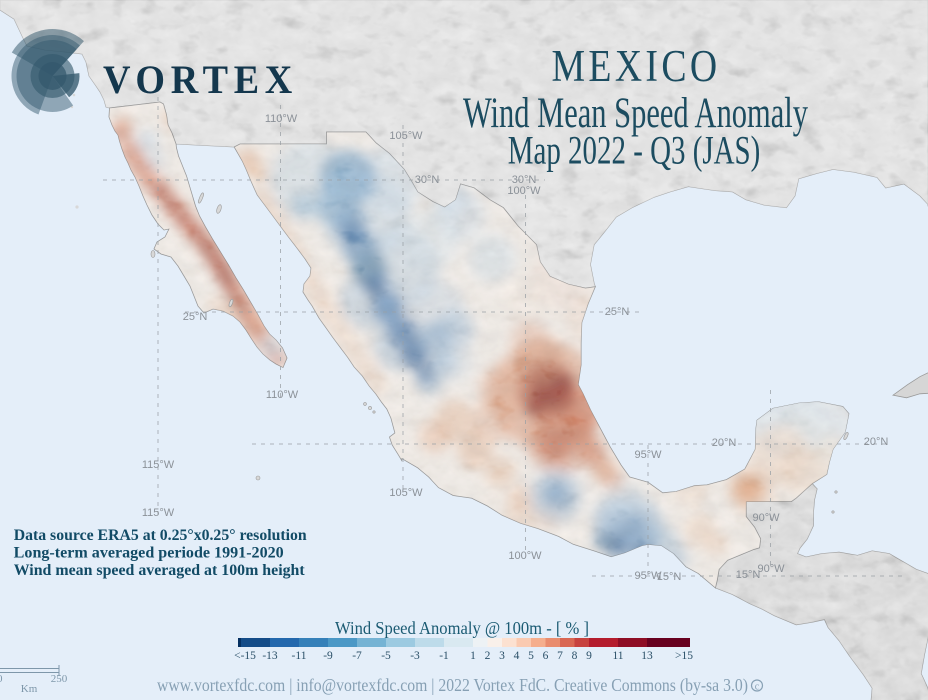 The image size is (928, 700). Describe the element at coordinates (634, 150) in the screenshot. I see `svg-text: Map 2022 - Q3 (JAS)` at that location.